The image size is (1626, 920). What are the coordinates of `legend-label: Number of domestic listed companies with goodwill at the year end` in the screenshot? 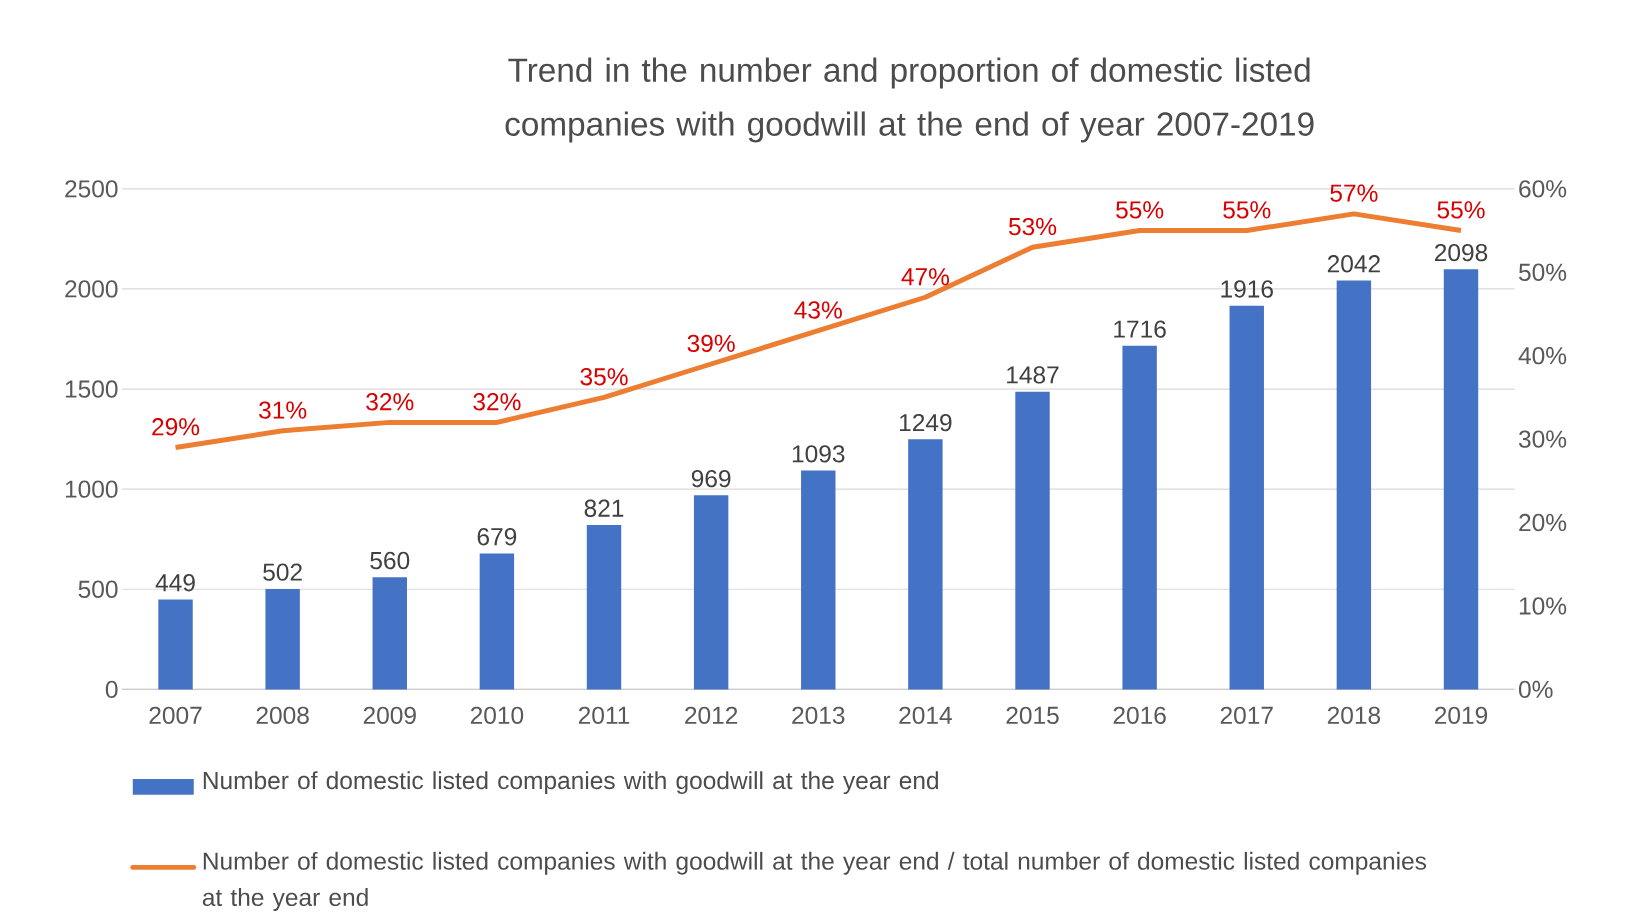 It's located at (571, 783).